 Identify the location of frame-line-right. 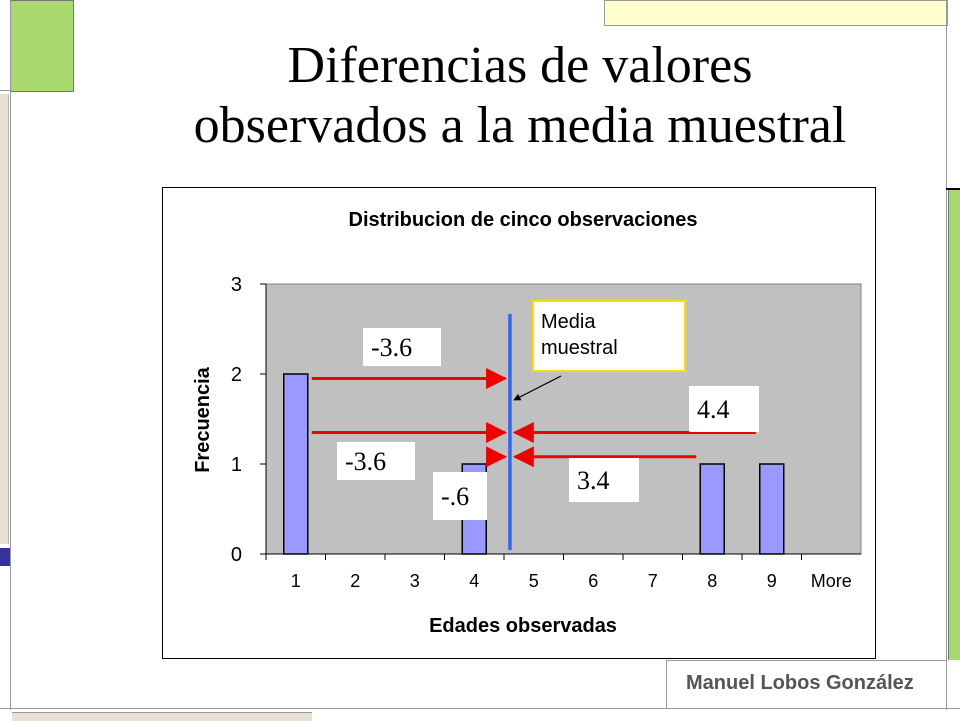
(946, 355).